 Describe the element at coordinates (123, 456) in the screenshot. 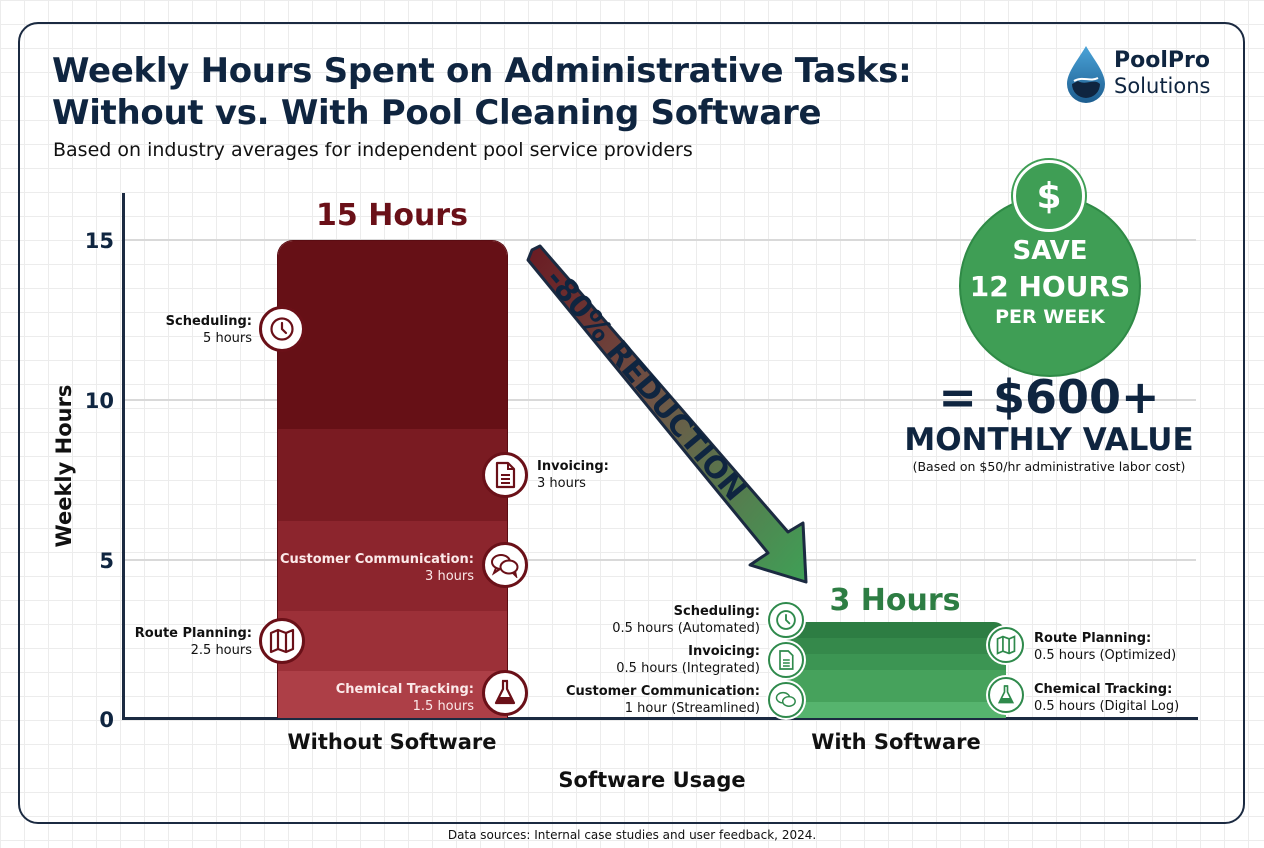

I see `y-axis-line` at that location.